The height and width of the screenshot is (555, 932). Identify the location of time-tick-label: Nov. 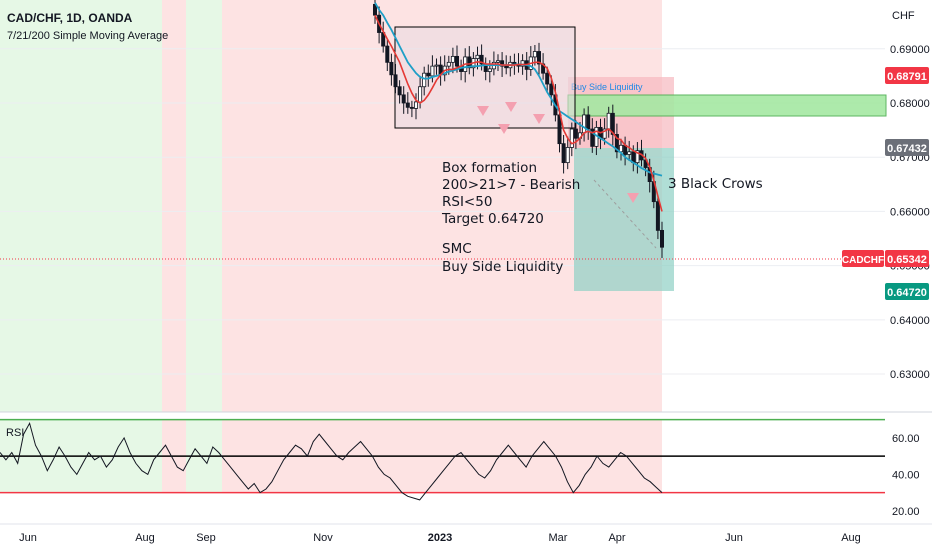
(323, 538).